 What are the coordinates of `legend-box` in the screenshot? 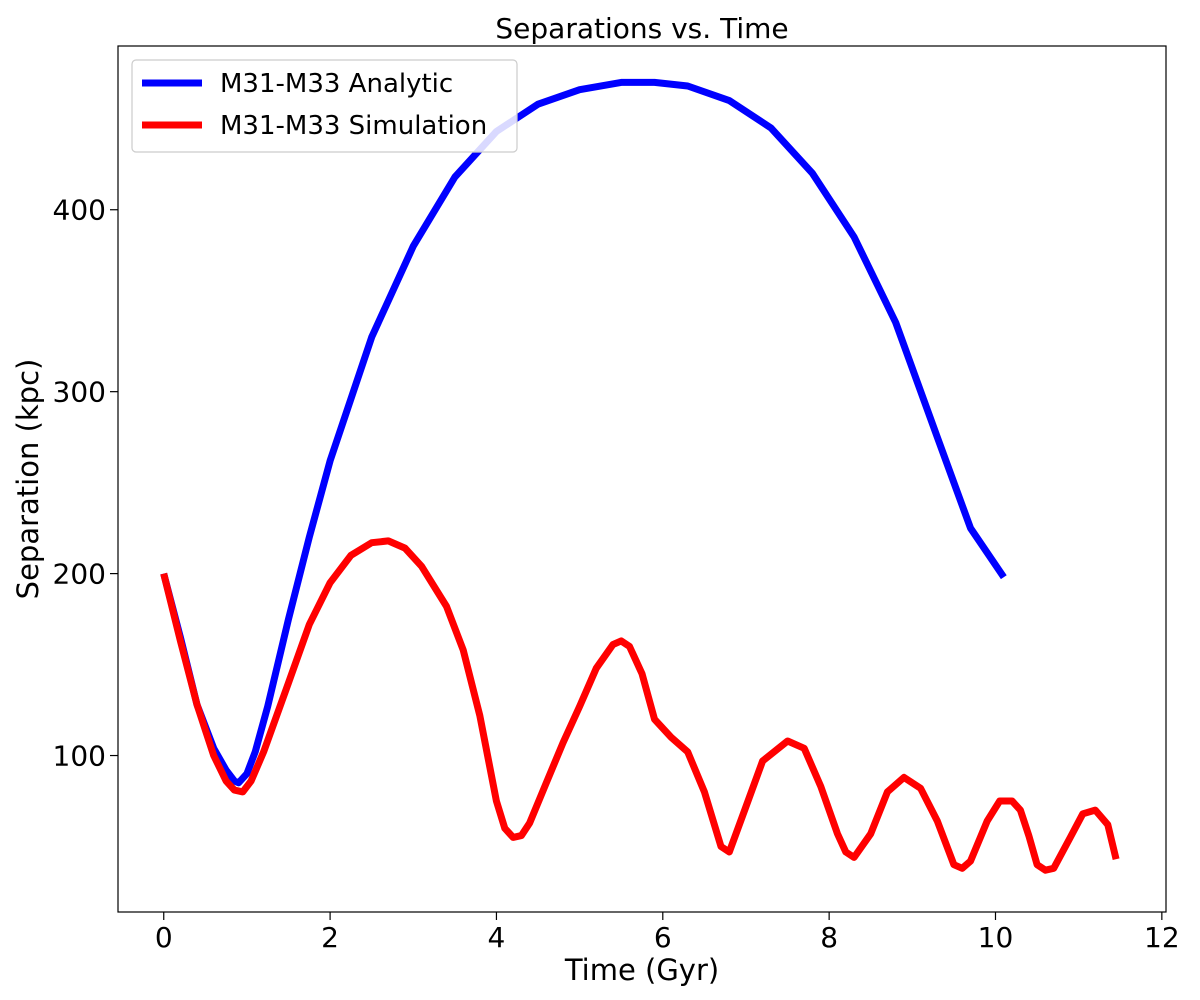 It's located at (324, 106).